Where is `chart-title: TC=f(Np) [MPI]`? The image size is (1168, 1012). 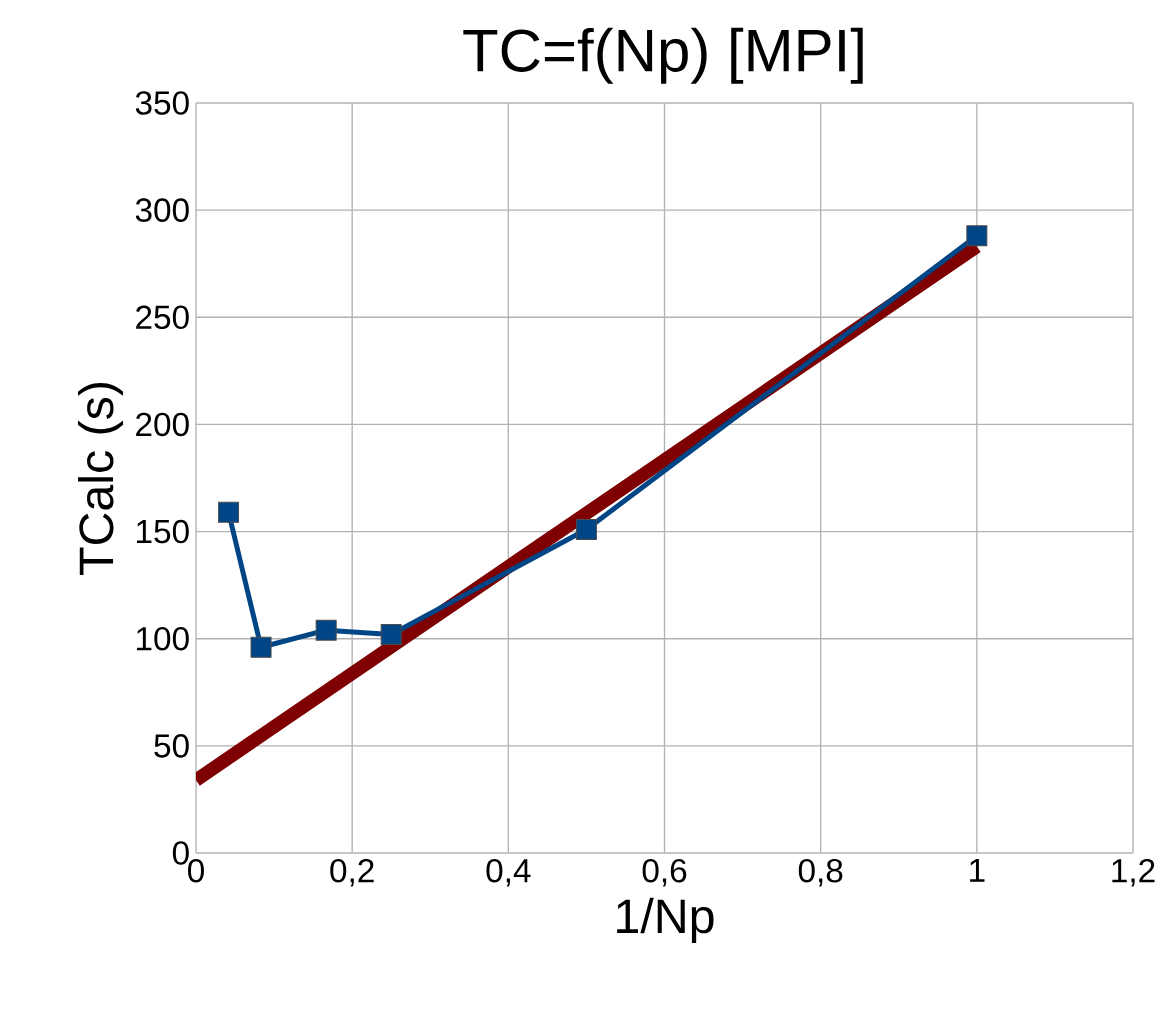
chart-title: TC=f(Np) [MPI] is located at coordinates (663, 55).